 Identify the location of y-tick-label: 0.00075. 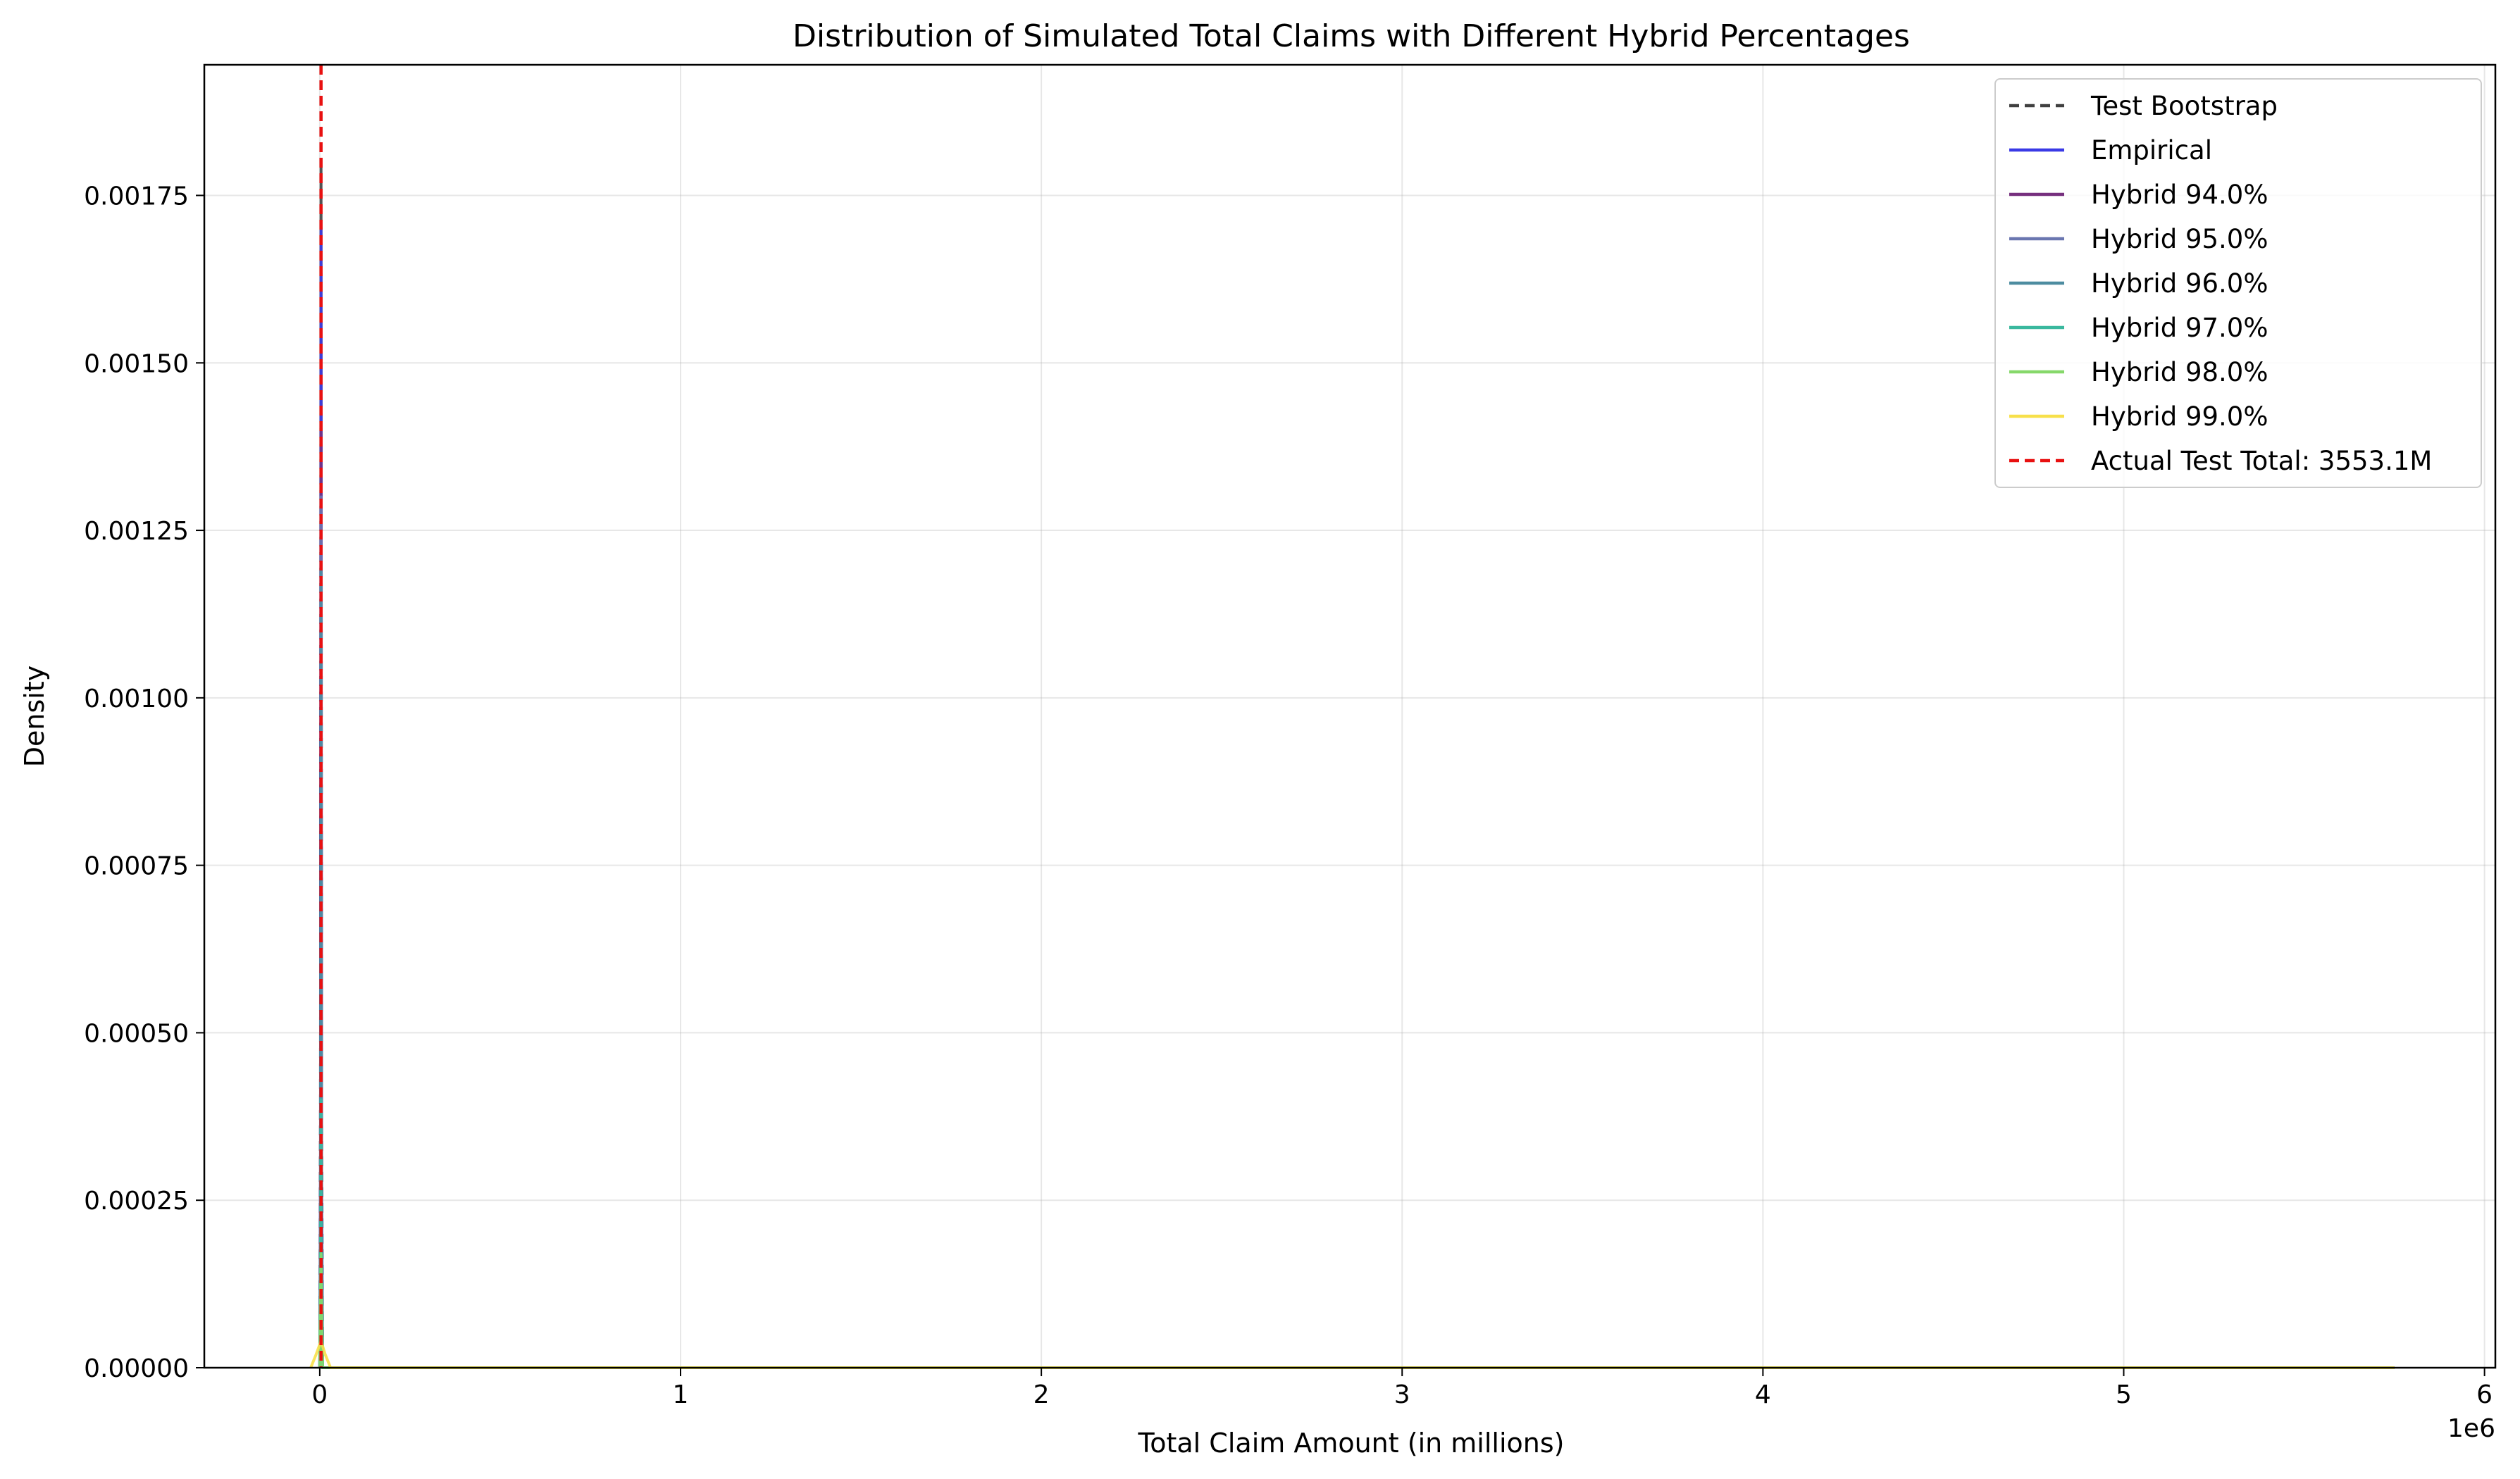
(136, 866).